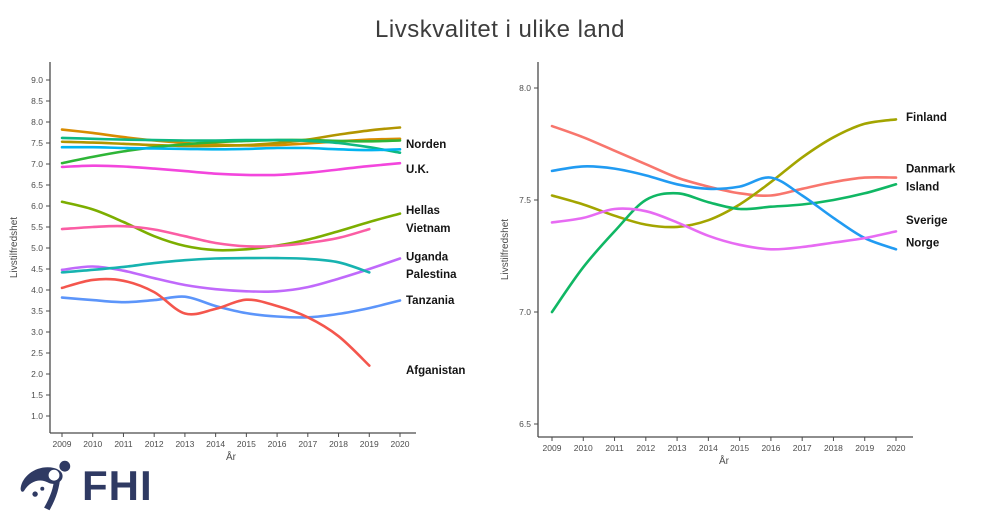  What do you see at coordinates (231, 169) in the screenshot?
I see `series-line-u-k-` at bounding box center [231, 169].